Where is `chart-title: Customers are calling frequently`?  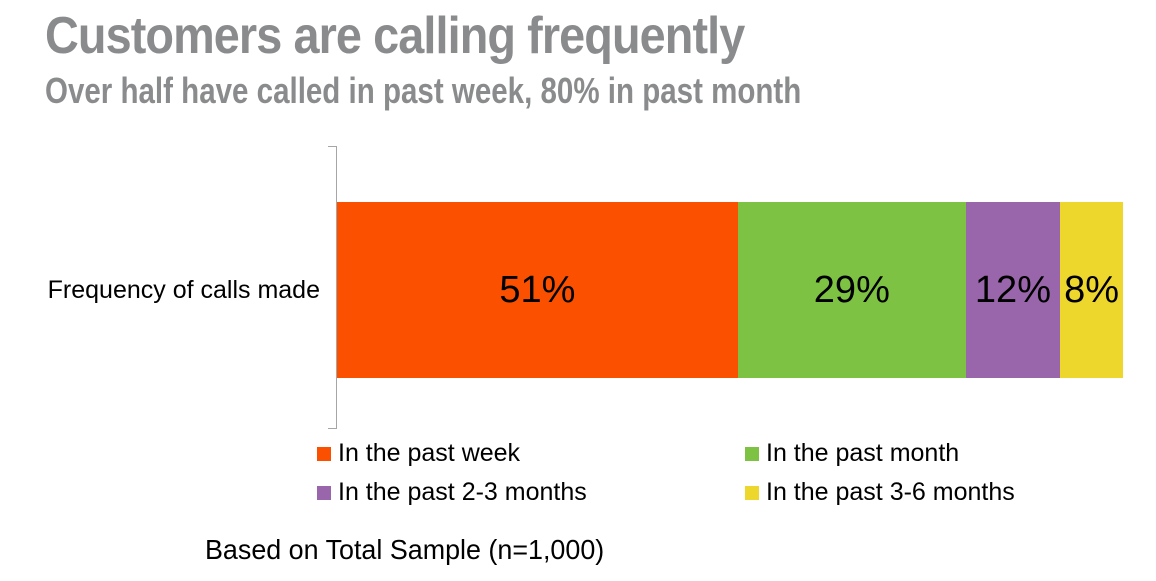
chart-title: Customers are calling frequently is located at coordinates (395, 36).